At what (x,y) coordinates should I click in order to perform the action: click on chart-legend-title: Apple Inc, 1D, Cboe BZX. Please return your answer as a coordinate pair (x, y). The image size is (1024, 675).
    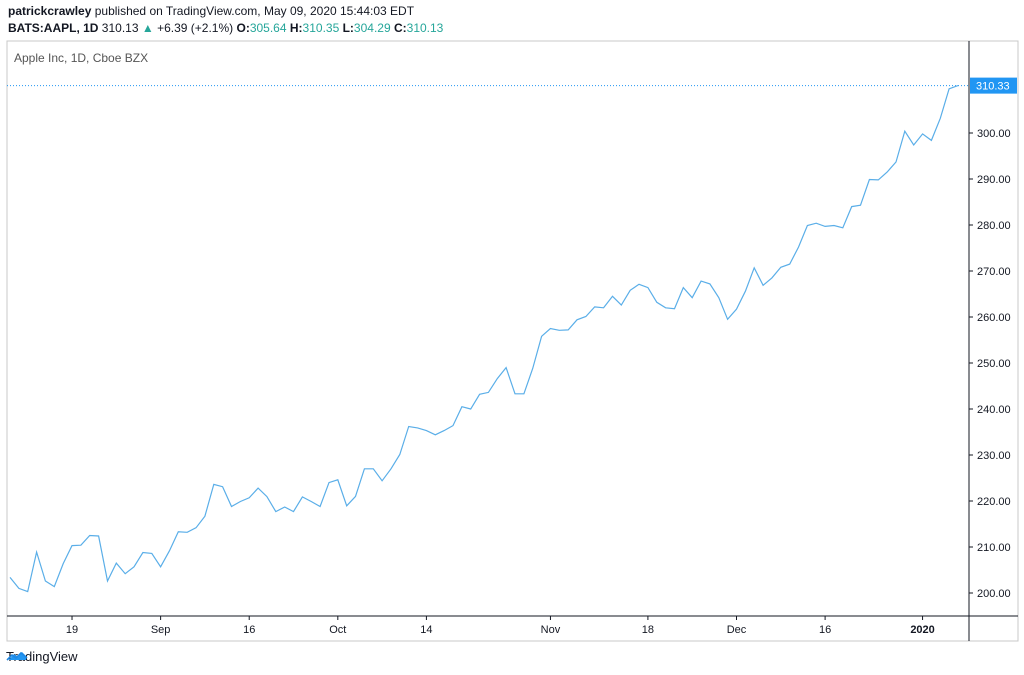
    Looking at the image, I should click on (81, 58).